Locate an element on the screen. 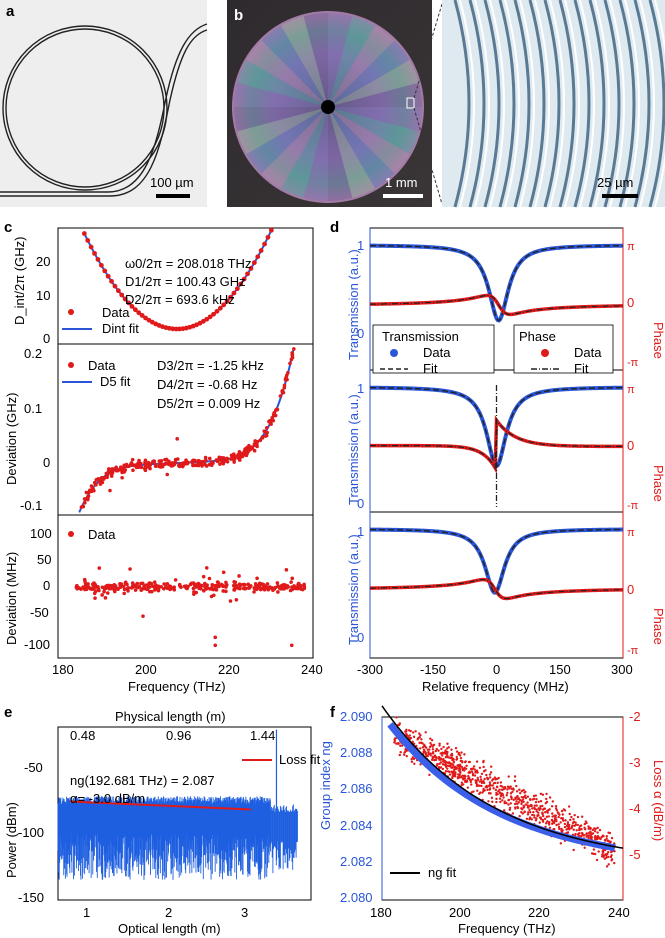 The image size is (665, 938). d-ylabel-left-1: Transmission (a.u.) is located at coordinates (353, 304).